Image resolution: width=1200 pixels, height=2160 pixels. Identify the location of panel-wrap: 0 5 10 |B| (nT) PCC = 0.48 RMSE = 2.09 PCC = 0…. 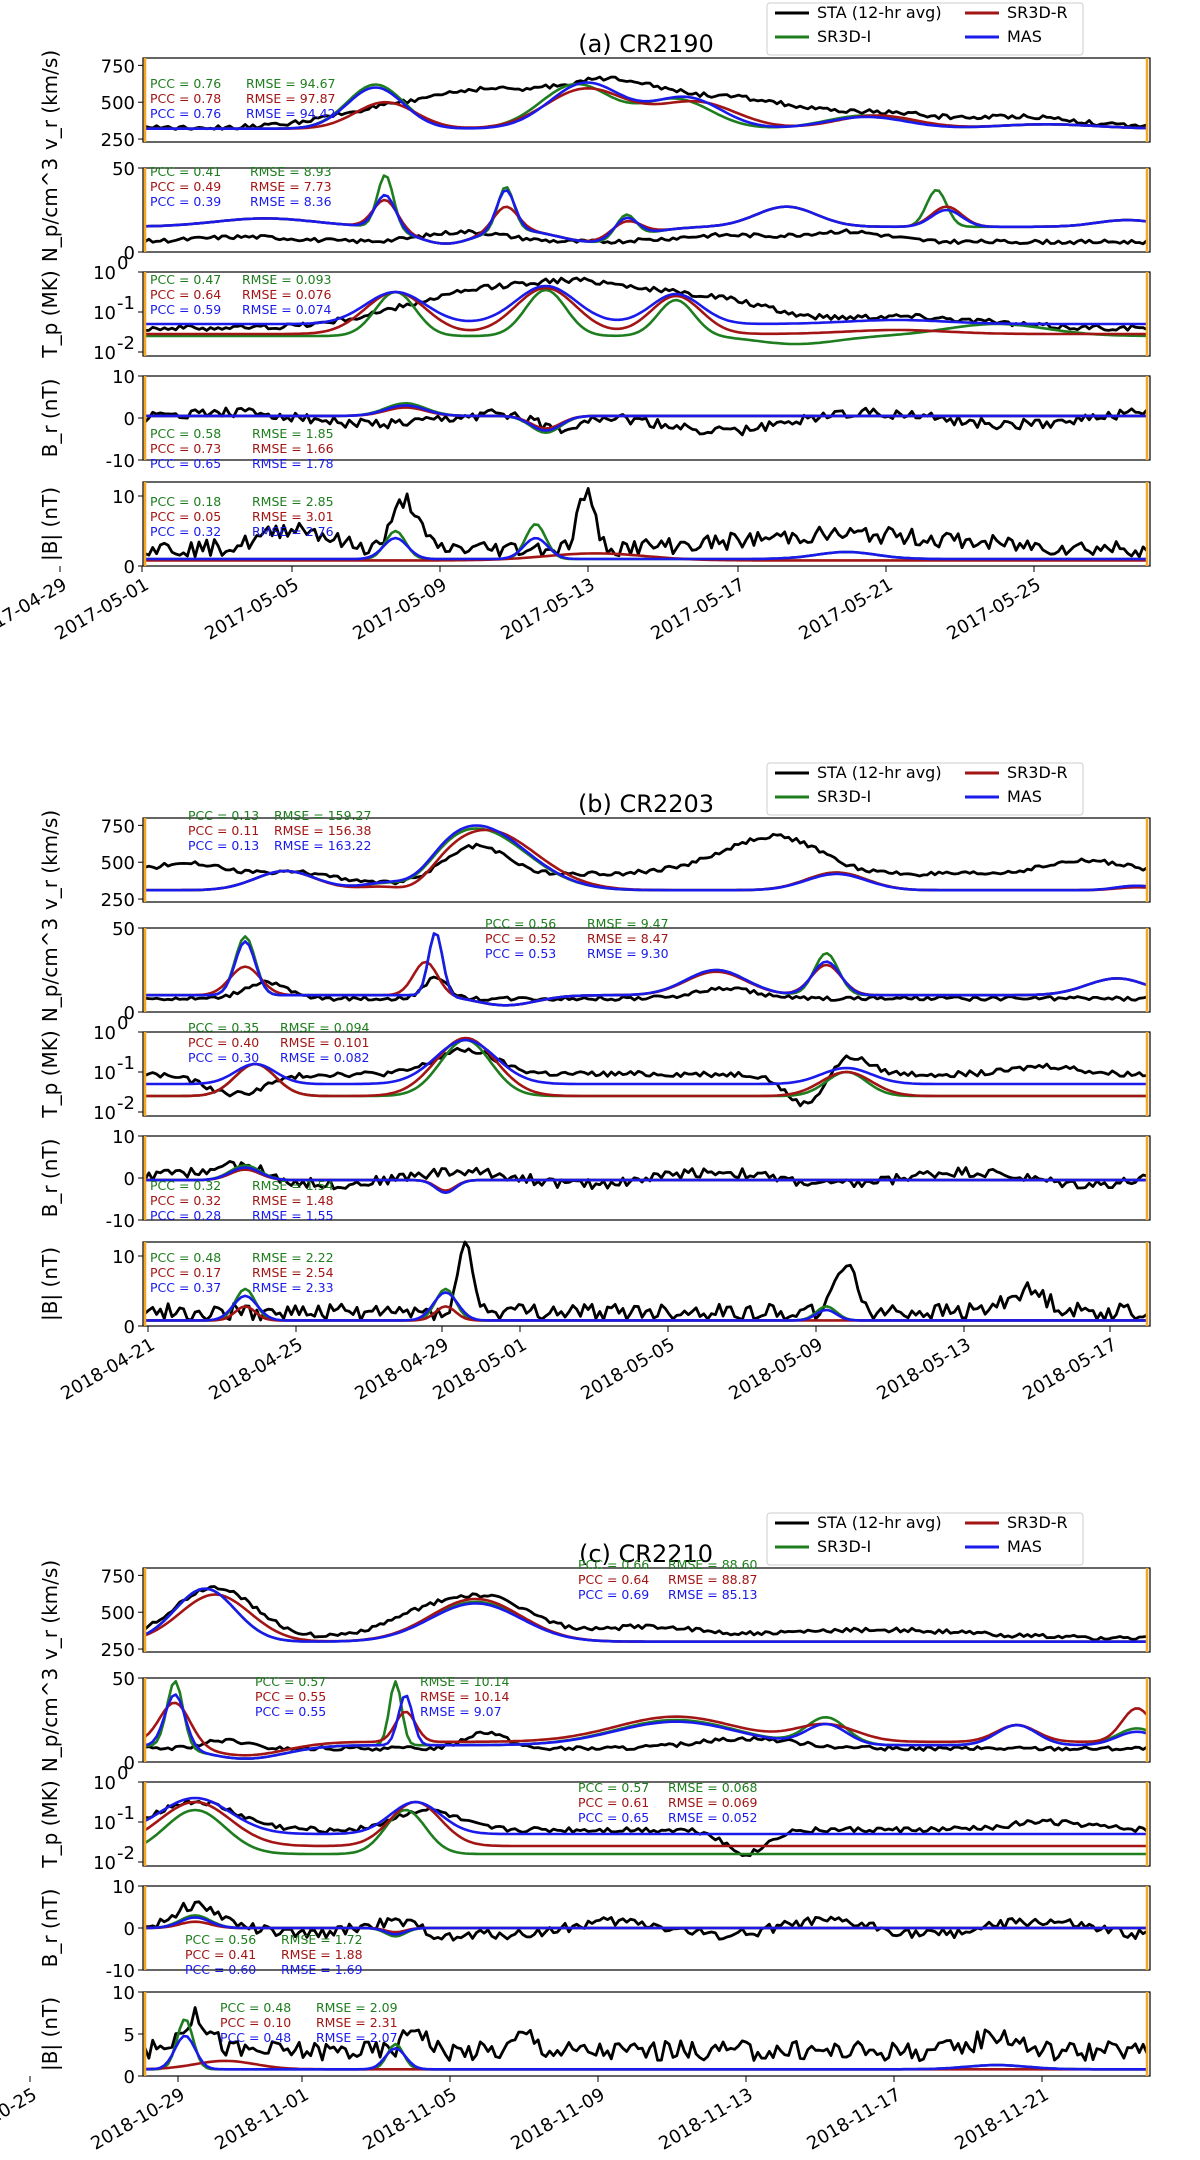
(594, 2035).